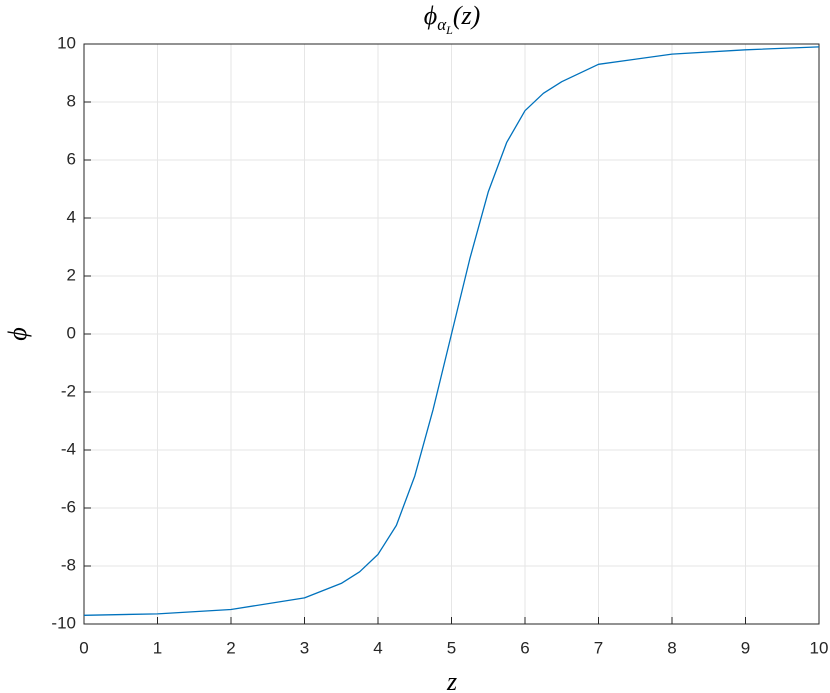  Describe the element at coordinates (430, 15) in the screenshot. I see `title-base: ϕ` at that location.